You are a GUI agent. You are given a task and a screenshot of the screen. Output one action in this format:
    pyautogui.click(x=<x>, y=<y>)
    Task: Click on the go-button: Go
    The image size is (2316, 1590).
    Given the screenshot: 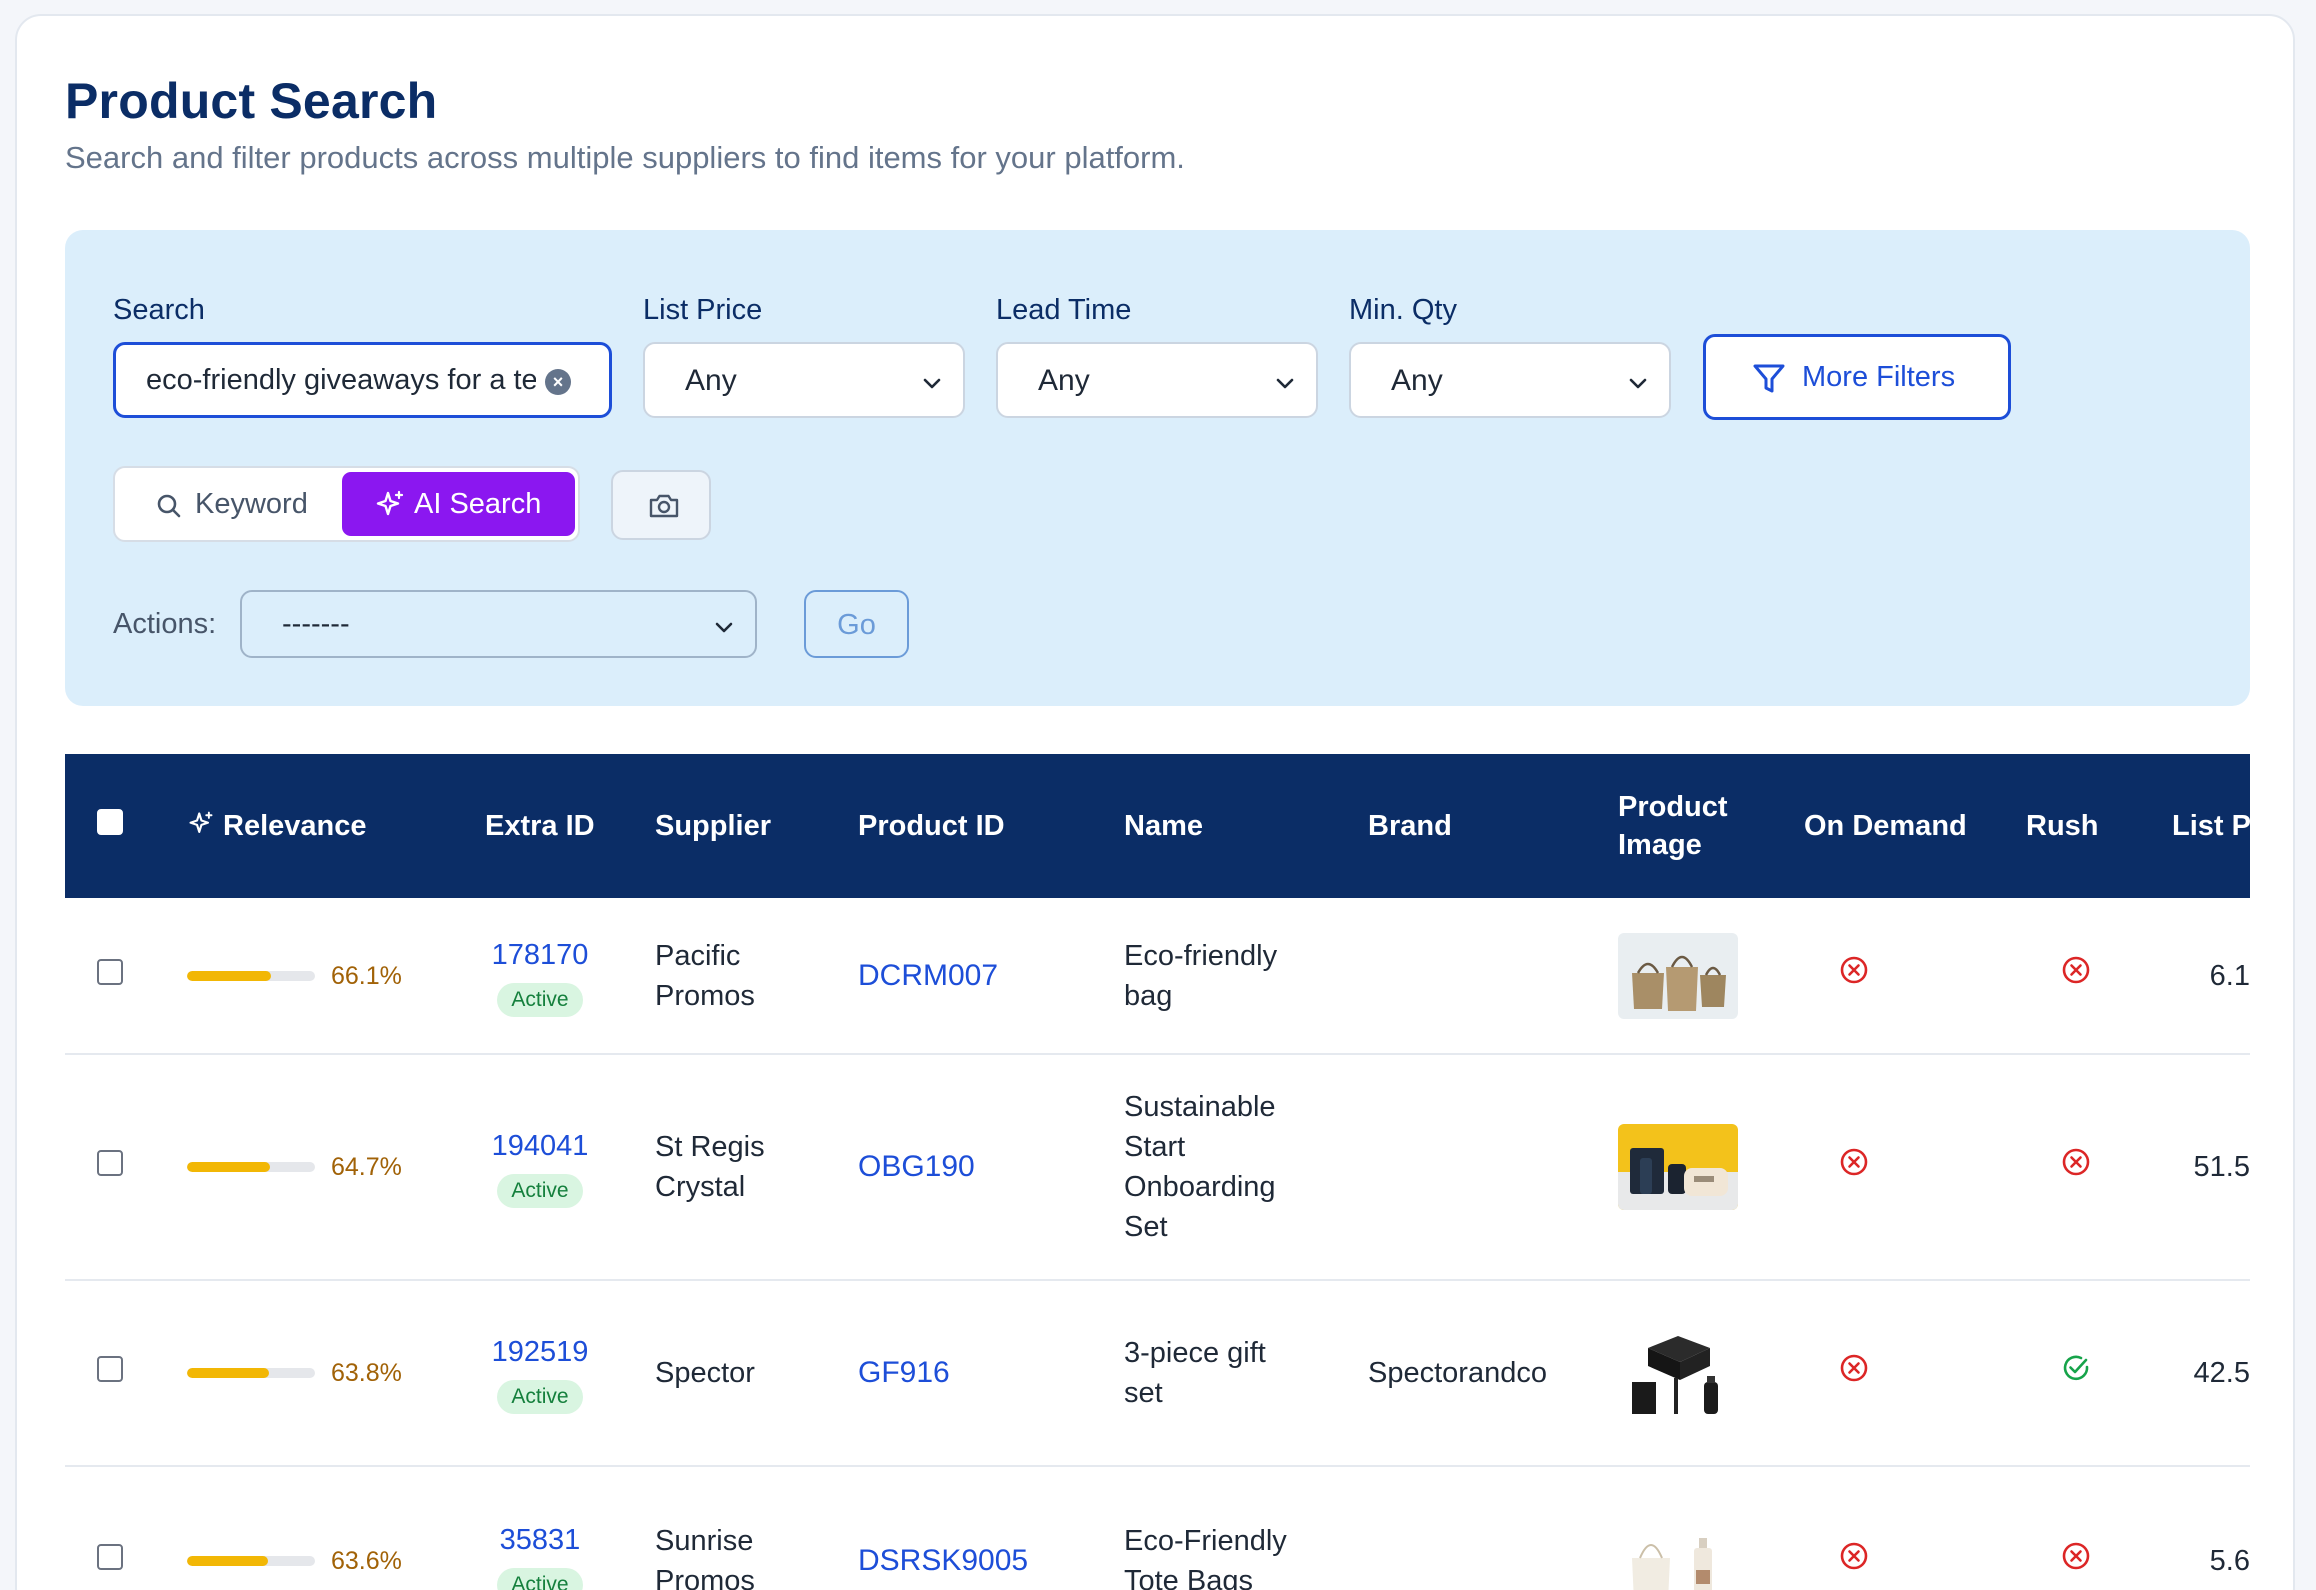 What is the action you would take?
    pyautogui.click(x=856, y=624)
    